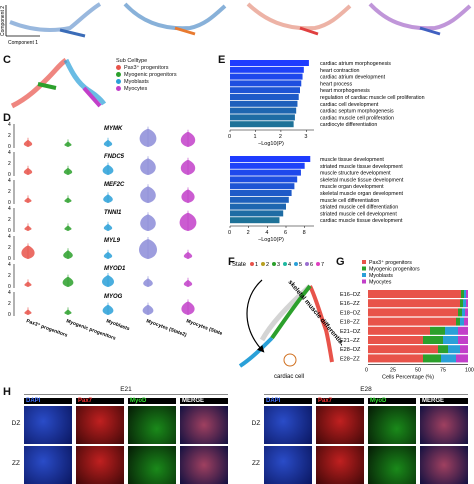 The image size is (474, 484). I want to click on enrichment-term: cardiac cell development, so click(349, 105).